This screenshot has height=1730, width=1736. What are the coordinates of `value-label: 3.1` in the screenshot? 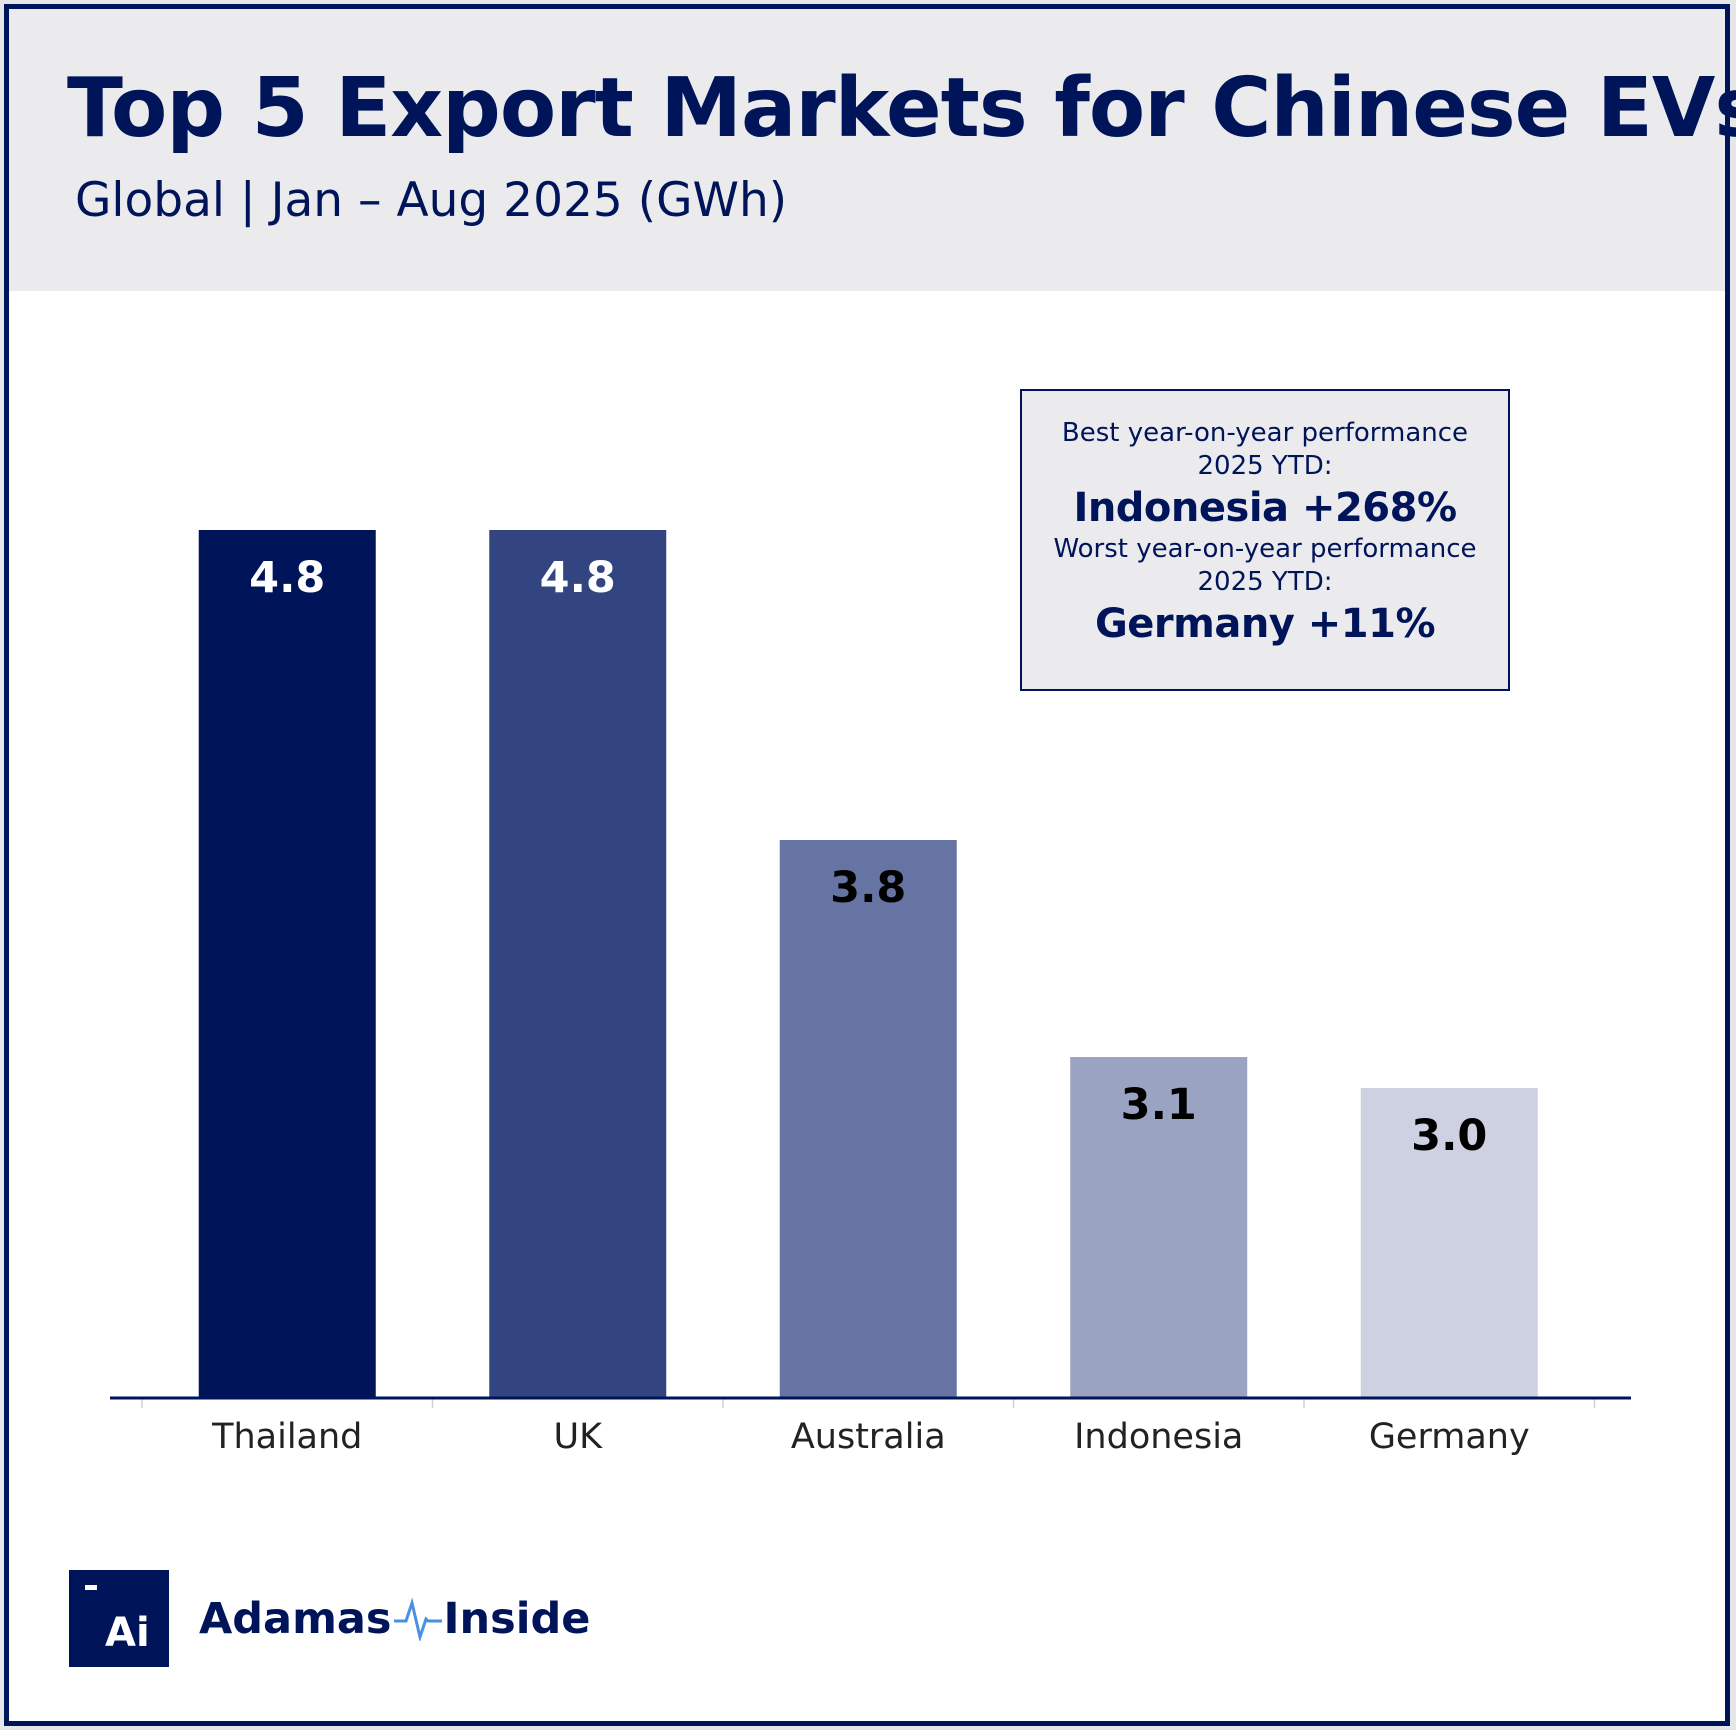 It's located at (1159, 1105).